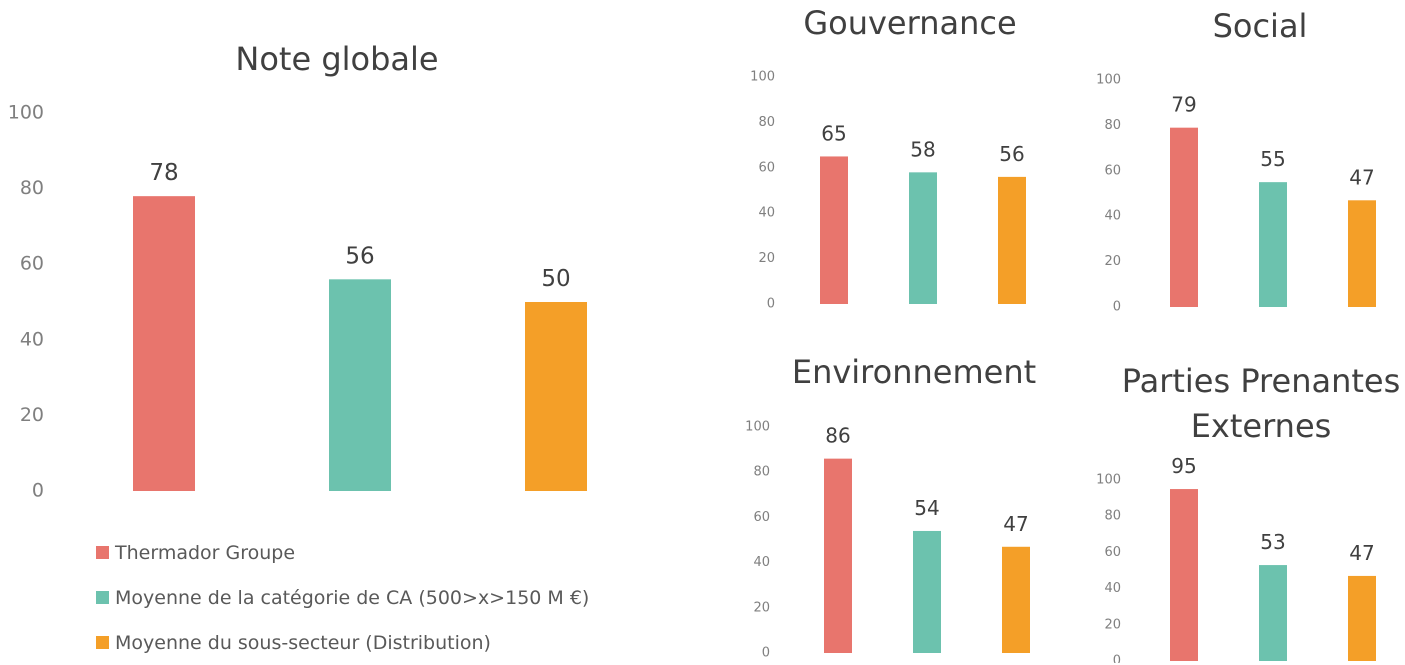 The height and width of the screenshot is (665, 1405). I want to click on legend-label: Moyenne du sous-secteur (Distribution), so click(303, 642).